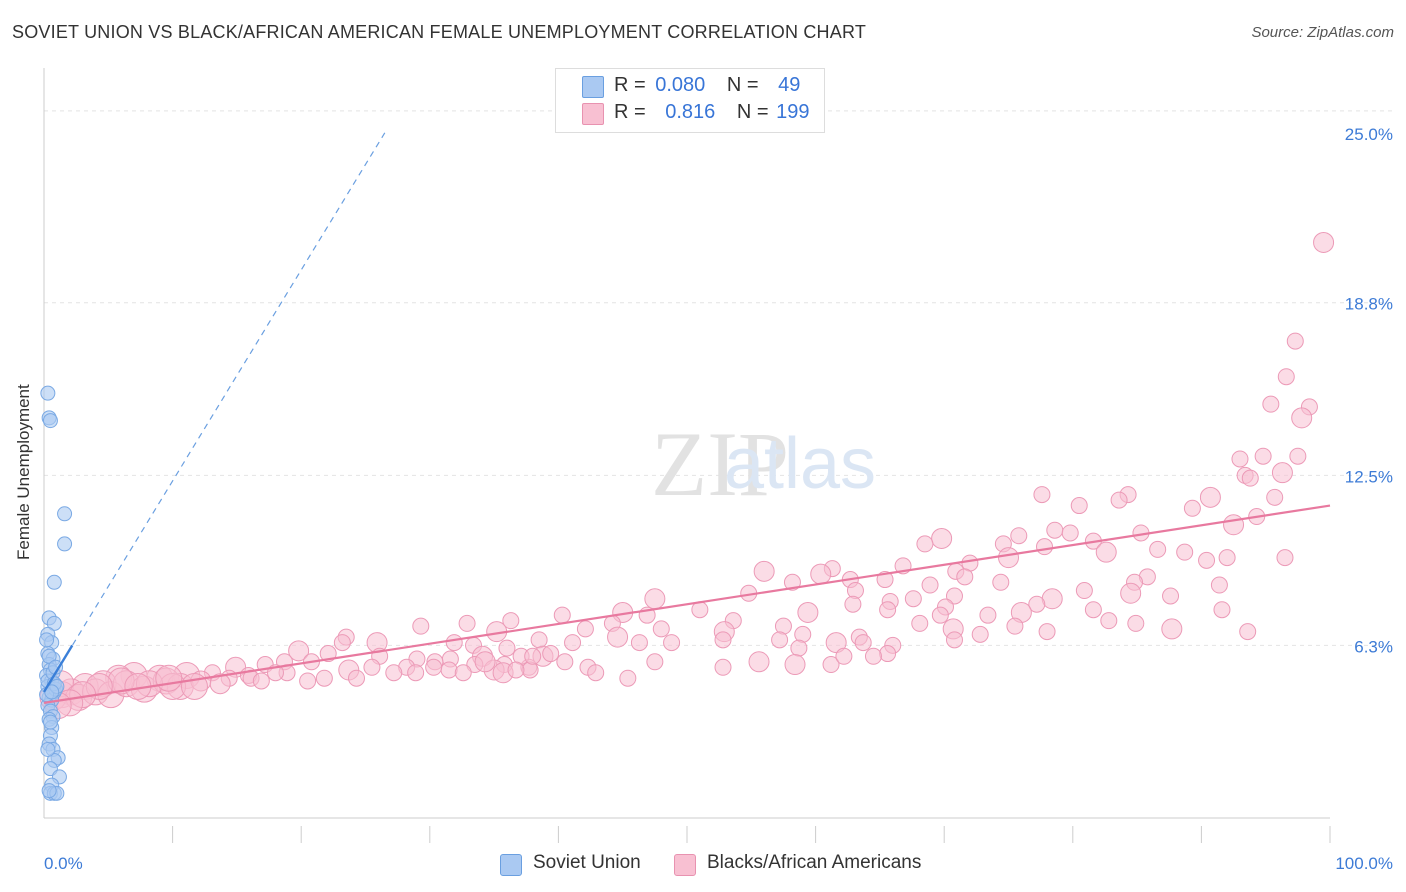  Describe the element at coordinates (1322, 32) in the screenshot. I see `source-label: Source: ZipAtlas.com` at that location.